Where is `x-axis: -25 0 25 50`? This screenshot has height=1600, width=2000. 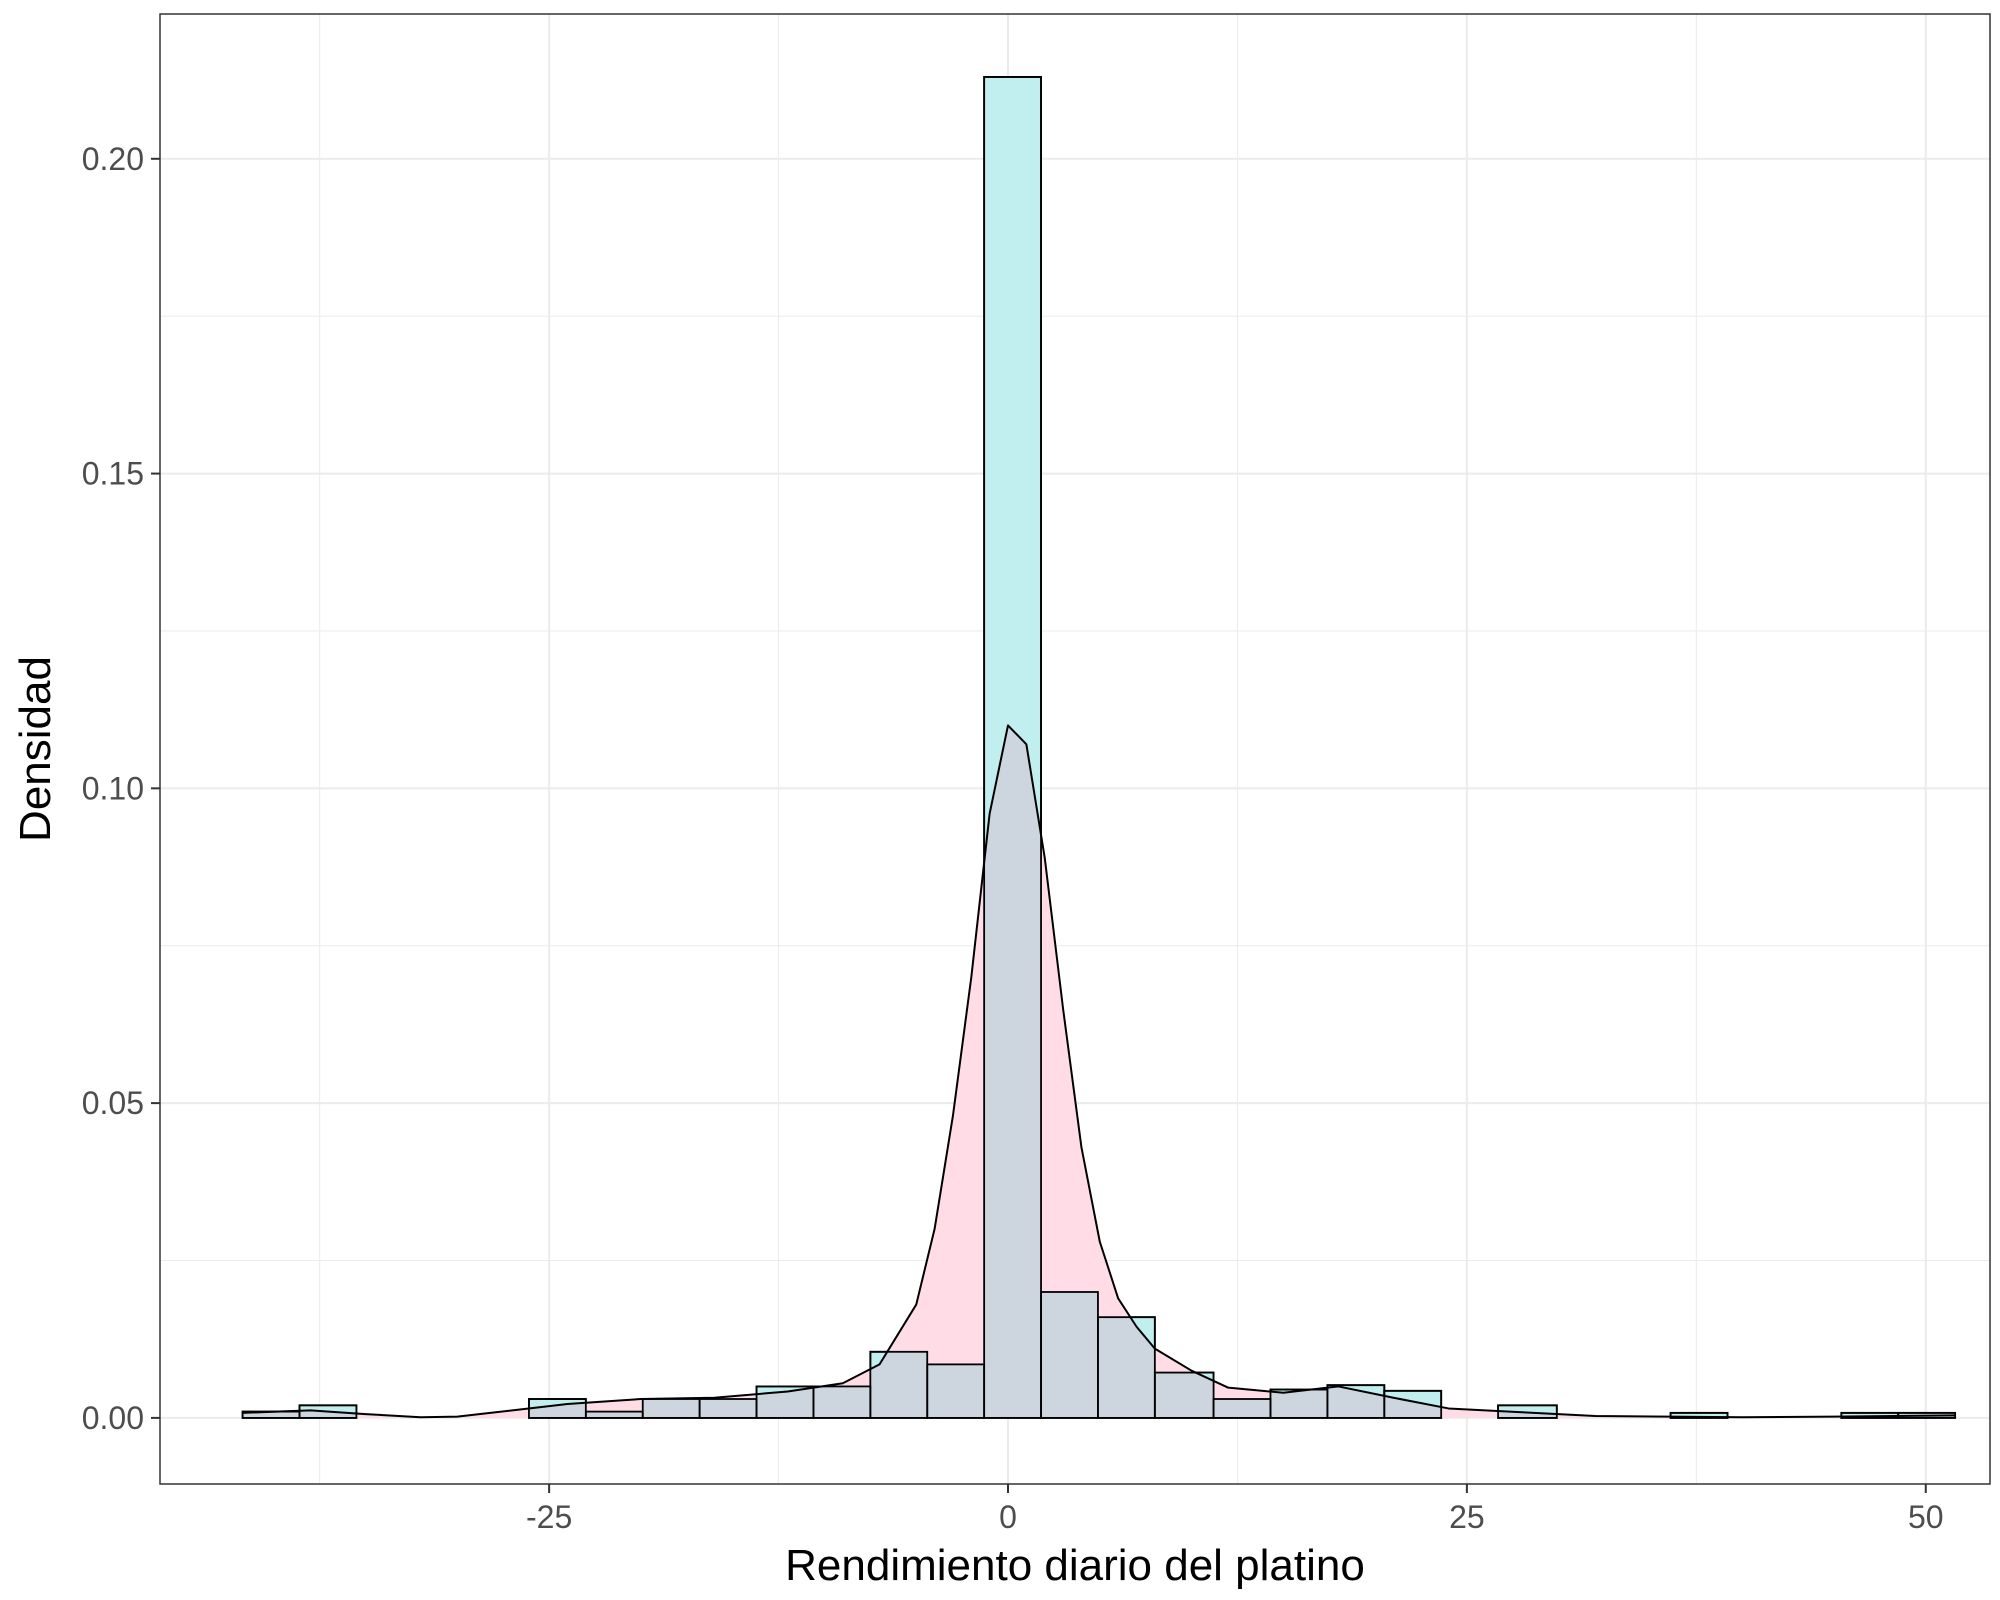
x-axis: -25 0 25 50 is located at coordinates (1235, 1509).